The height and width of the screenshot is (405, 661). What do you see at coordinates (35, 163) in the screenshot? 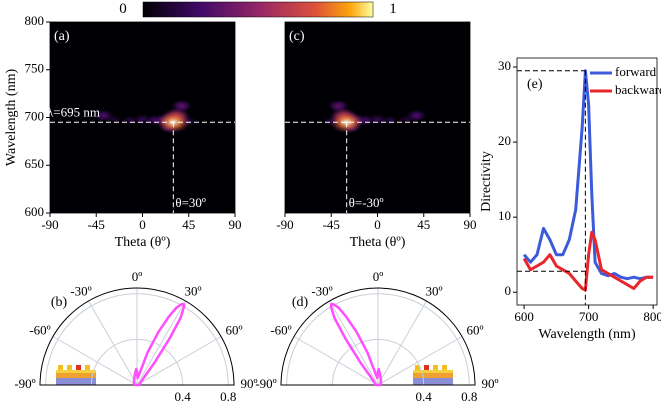
I see `y-tick-label: 650` at bounding box center [35, 163].